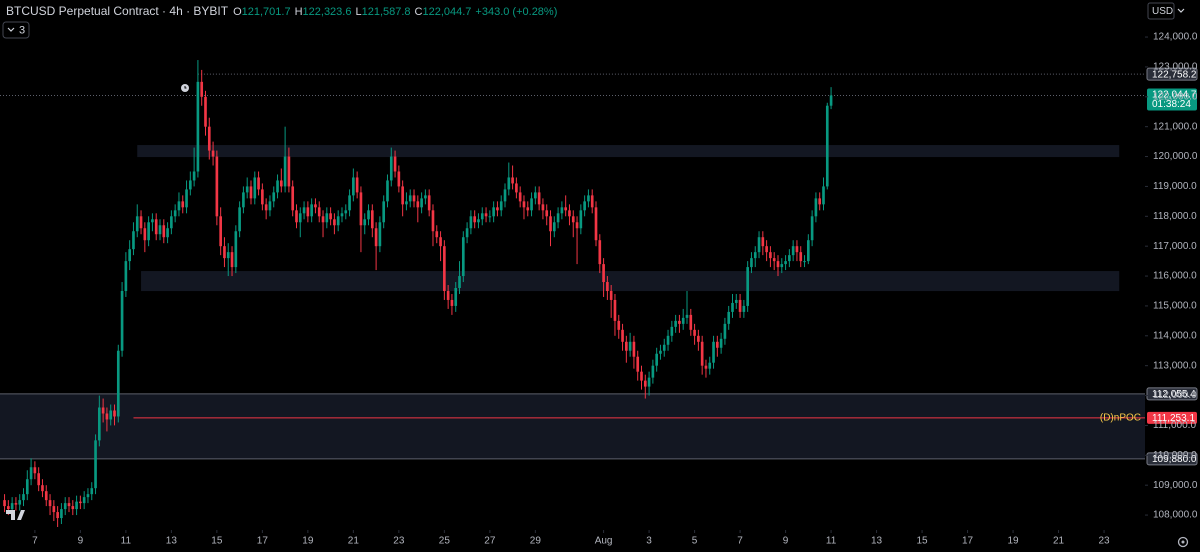  What do you see at coordinates (1104, 541) in the screenshot?
I see `x-tick-label: 23` at bounding box center [1104, 541].